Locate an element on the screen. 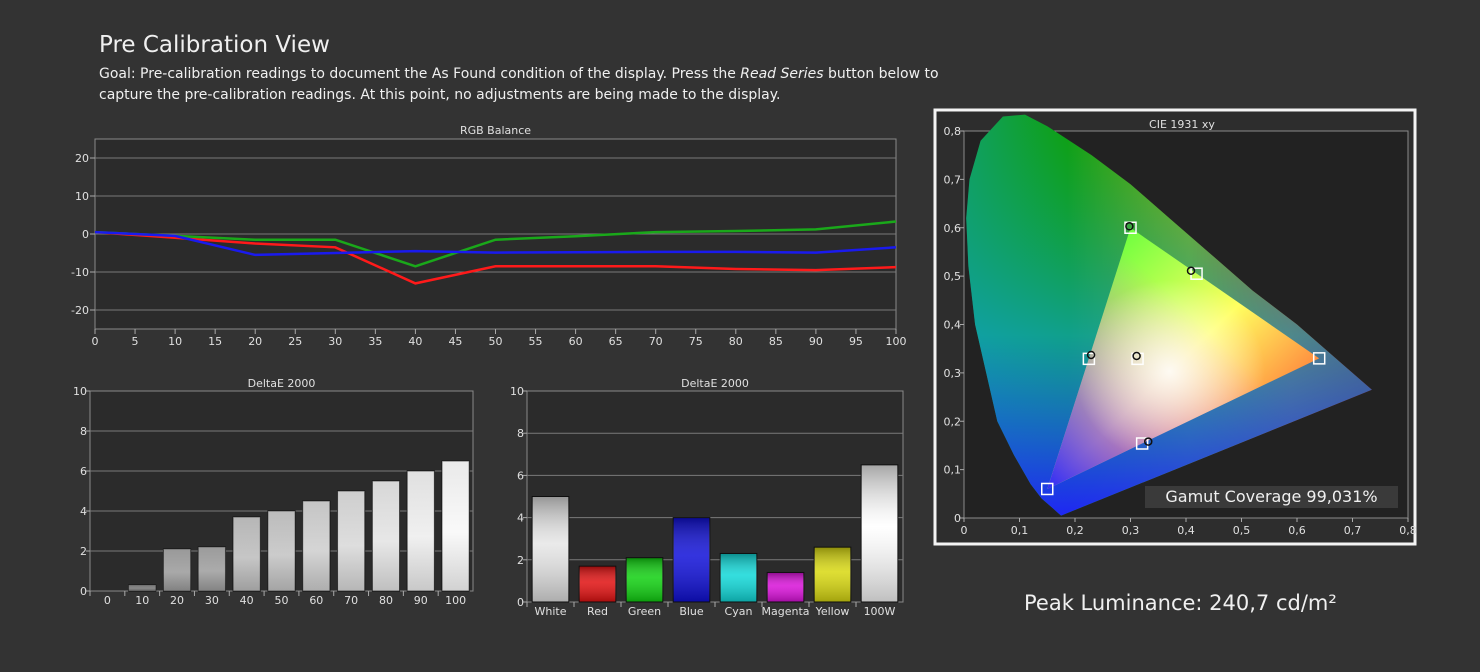 The height and width of the screenshot is (672, 1480). gamut-triangle-white is located at coordinates (1183, 358).